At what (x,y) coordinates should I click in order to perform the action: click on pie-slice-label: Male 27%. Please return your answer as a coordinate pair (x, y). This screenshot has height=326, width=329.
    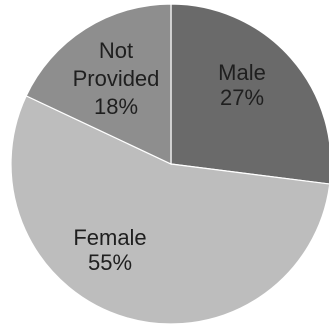
    Looking at the image, I should click on (242, 85).